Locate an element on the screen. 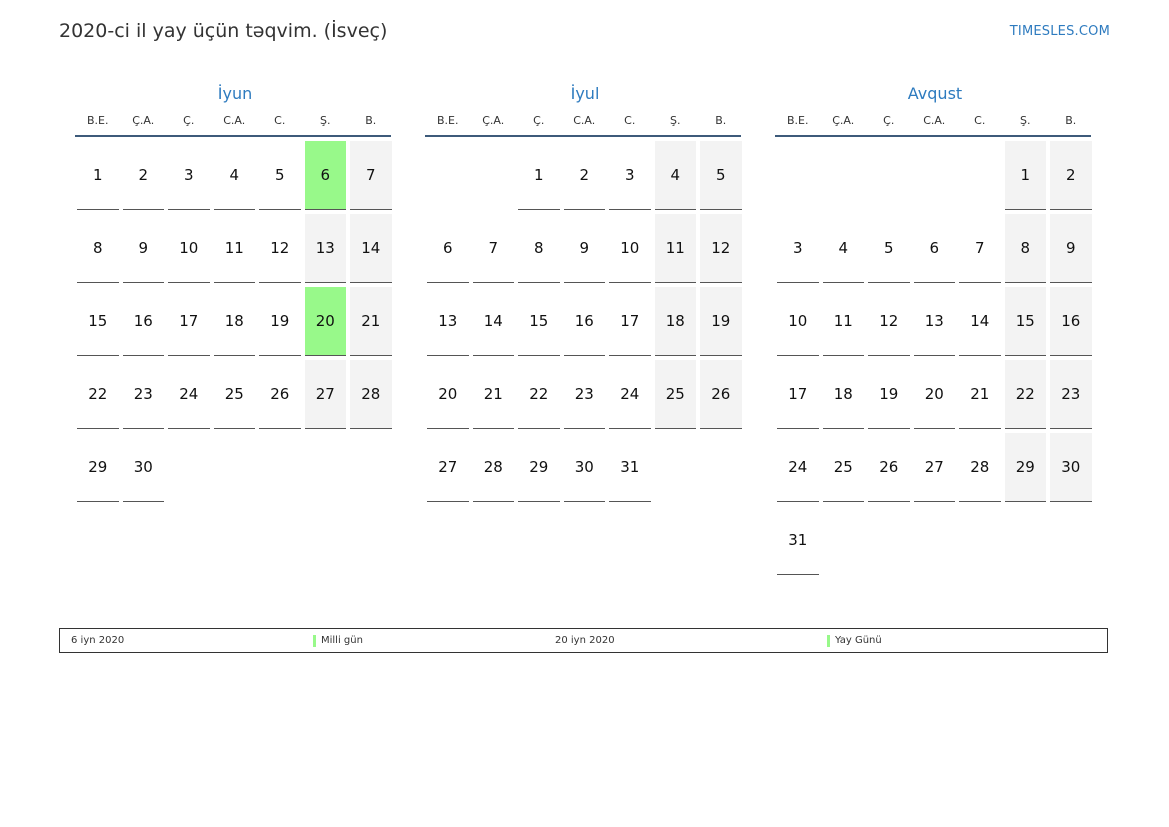 The width and height of the screenshot is (1169, 827). weekday-label: B.E. is located at coordinates (98, 120).